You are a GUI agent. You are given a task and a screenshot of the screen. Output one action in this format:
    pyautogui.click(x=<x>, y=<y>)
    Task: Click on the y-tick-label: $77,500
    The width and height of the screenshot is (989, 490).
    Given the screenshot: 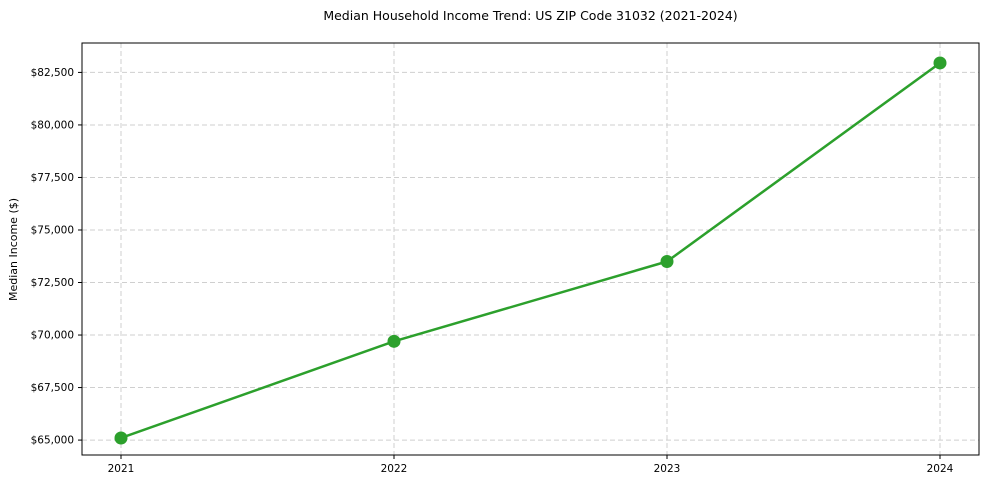 What is the action you would take?
    pyautogui.click(x=52, y=178)
    